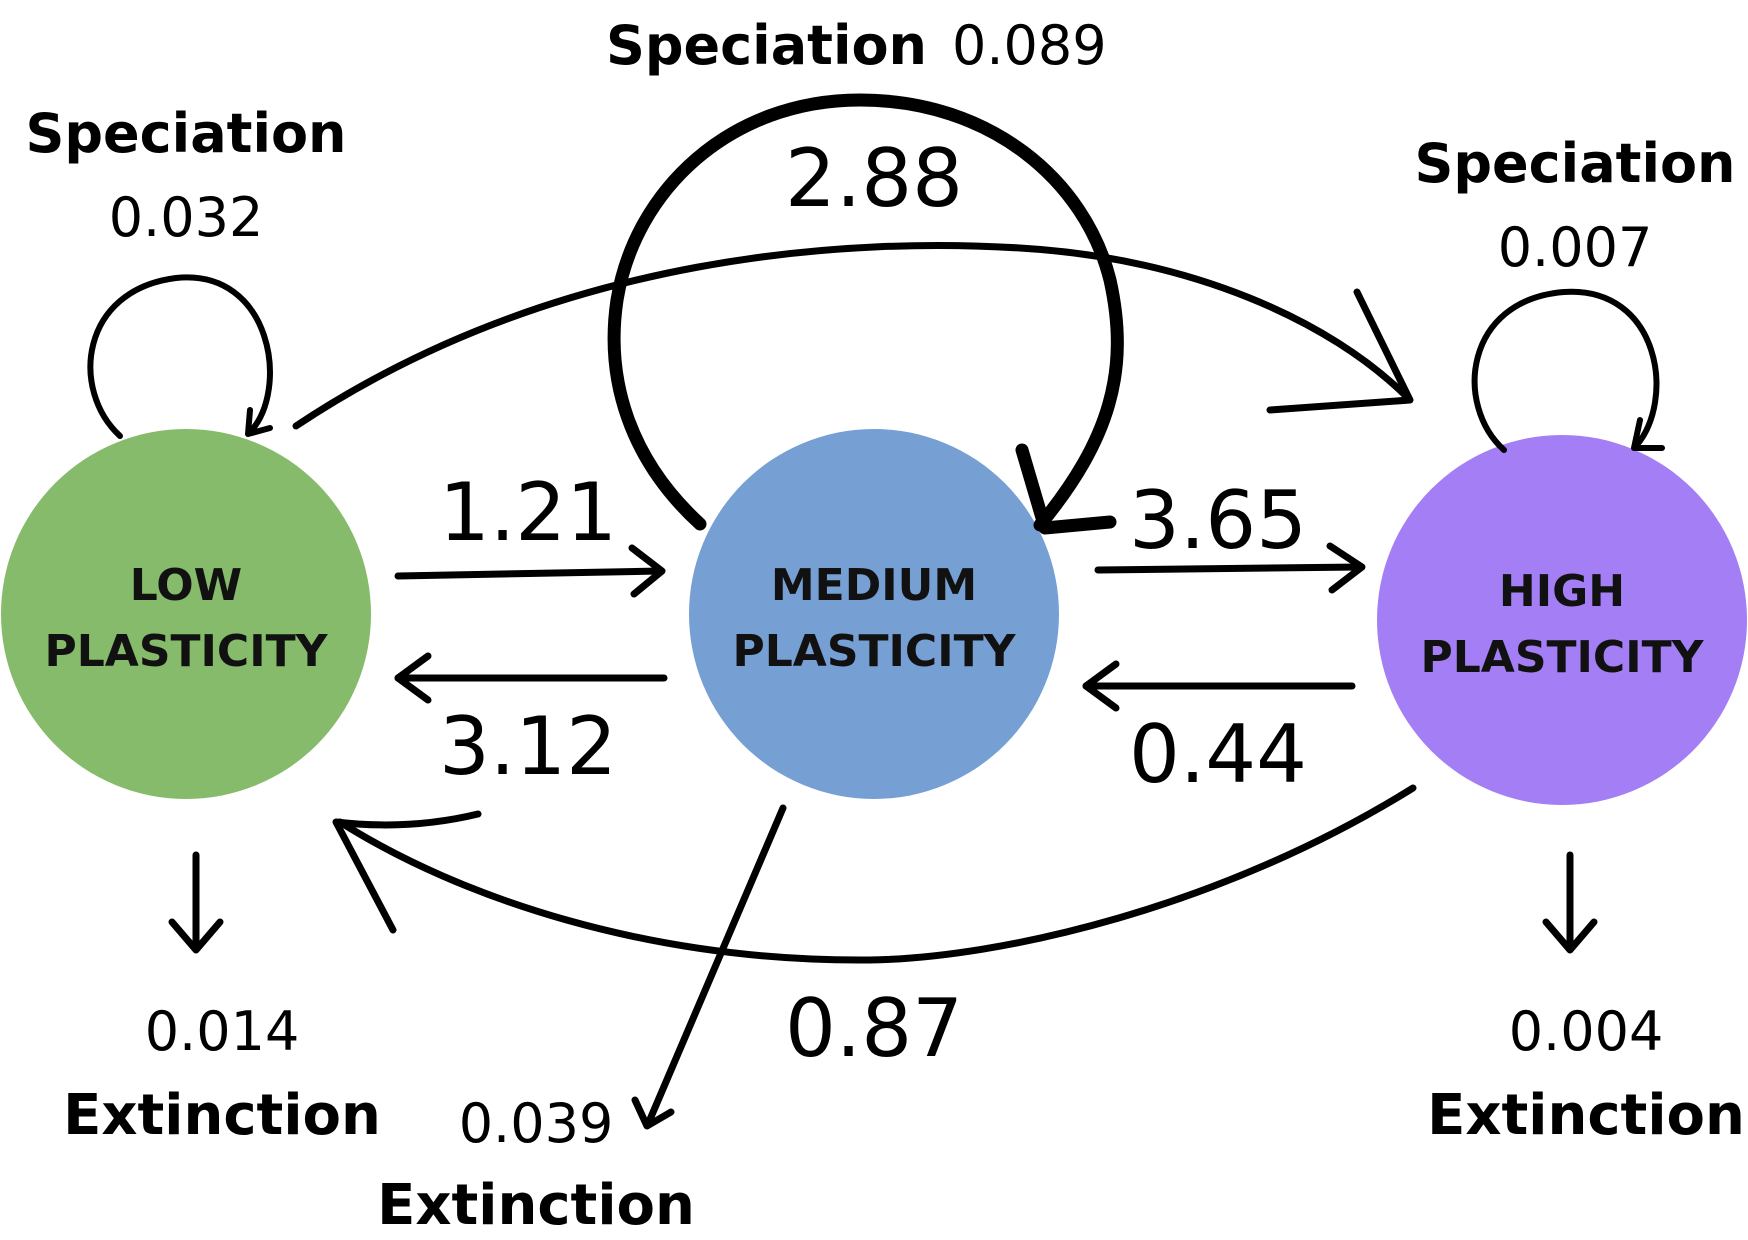 This screenshot has height=1240, width=1748. Describe the element at coordinates (186, 614) in the screenshot. I see `low-plasticity-node` at that location.